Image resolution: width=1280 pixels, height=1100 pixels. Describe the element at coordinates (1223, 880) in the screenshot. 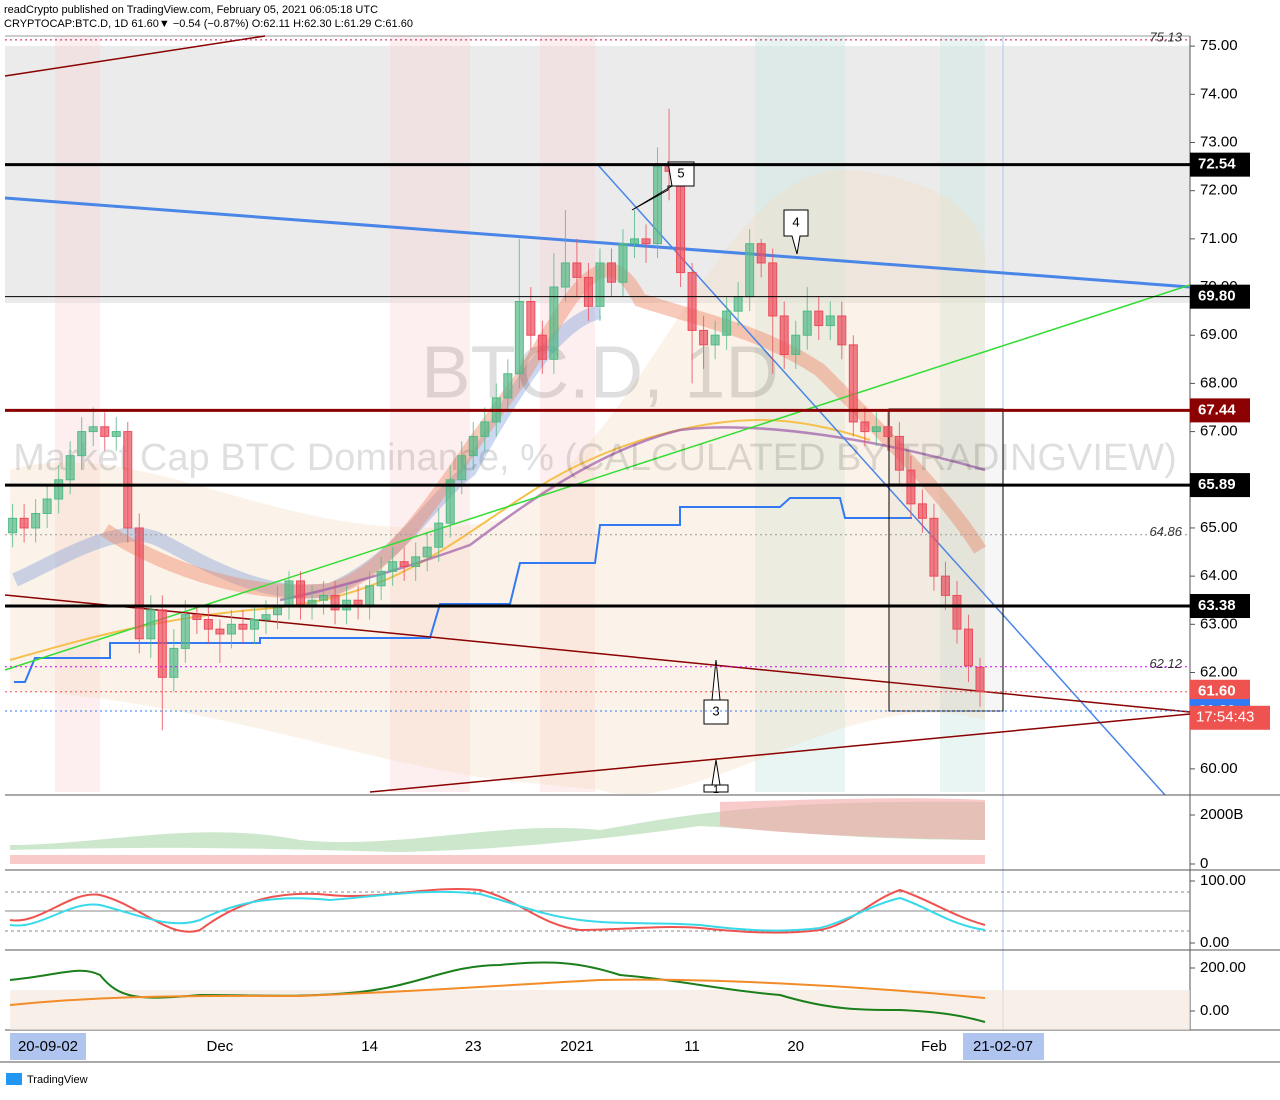

I see `pane-tick-label: 100.00` at that location.